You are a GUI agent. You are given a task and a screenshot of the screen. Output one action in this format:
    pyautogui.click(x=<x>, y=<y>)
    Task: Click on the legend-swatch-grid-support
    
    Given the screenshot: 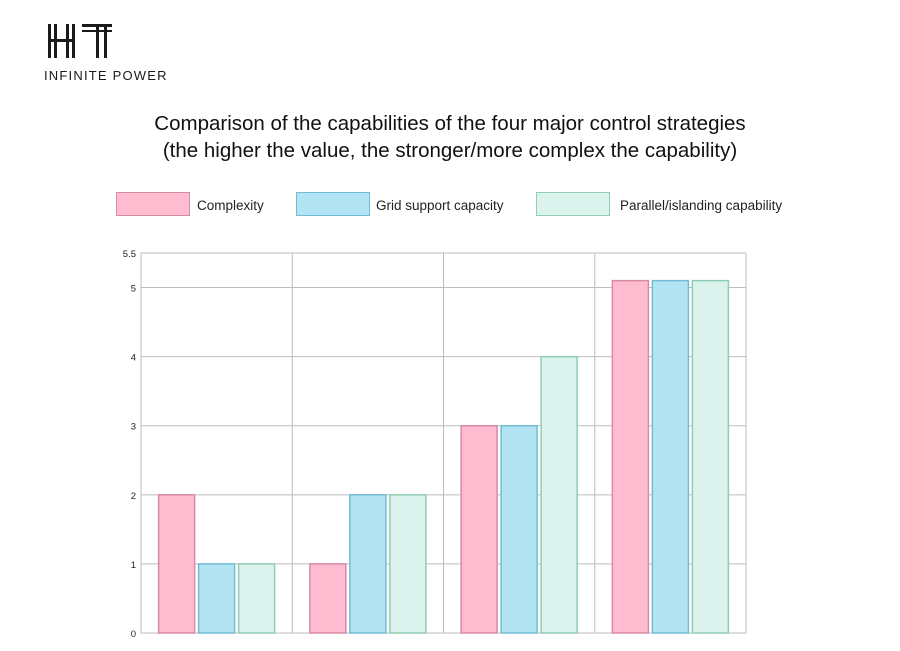 What is the action you would take?
    pyautogui.click(x=333, y=204)
    